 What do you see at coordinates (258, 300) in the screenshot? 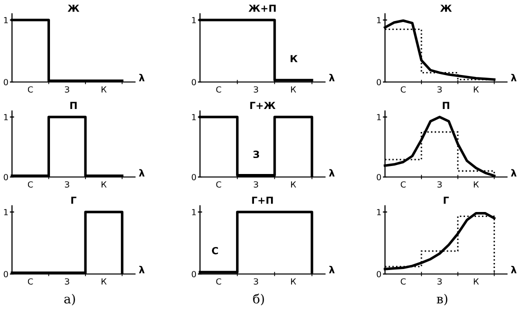
I see `text: б)` at bounding box center [258, 300].